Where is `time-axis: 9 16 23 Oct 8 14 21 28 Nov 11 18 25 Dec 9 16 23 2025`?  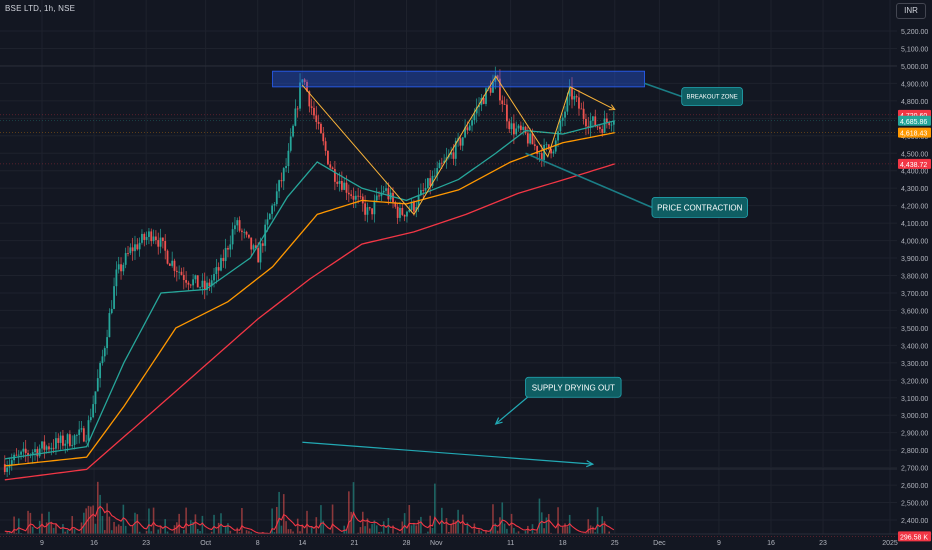 time-axis: 9 16 23 Oct 8 14 21 28 Nov 11 18 25 Dec 9 16 23 2025 is located at coordinates (466, 541).